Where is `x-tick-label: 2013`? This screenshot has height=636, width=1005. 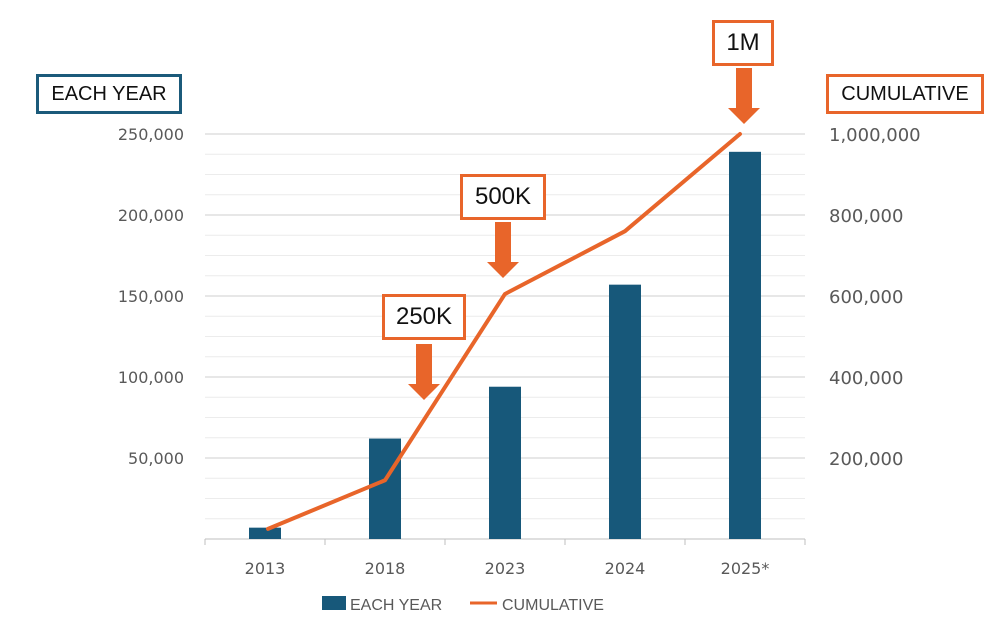
x-tick-label: 2013 is located at coordinates (265, 568).